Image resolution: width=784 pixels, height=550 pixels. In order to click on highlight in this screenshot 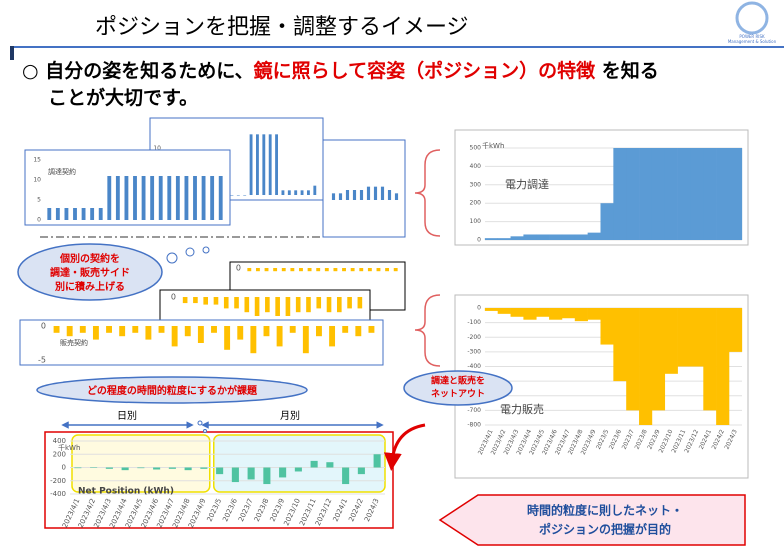, I will do `click(141, 463)`.